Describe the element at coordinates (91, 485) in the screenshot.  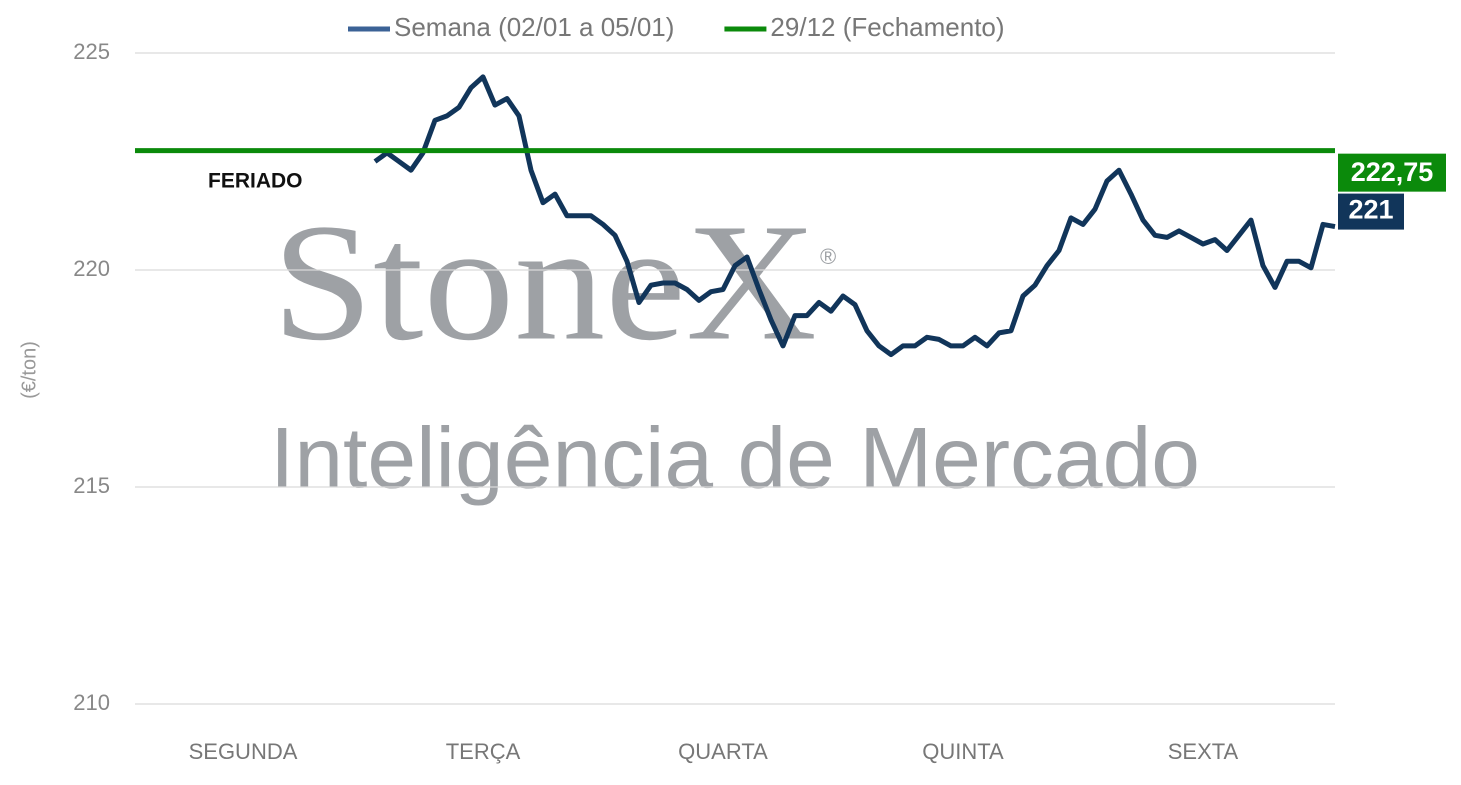
I see `y-tick-label: 215` at that location.